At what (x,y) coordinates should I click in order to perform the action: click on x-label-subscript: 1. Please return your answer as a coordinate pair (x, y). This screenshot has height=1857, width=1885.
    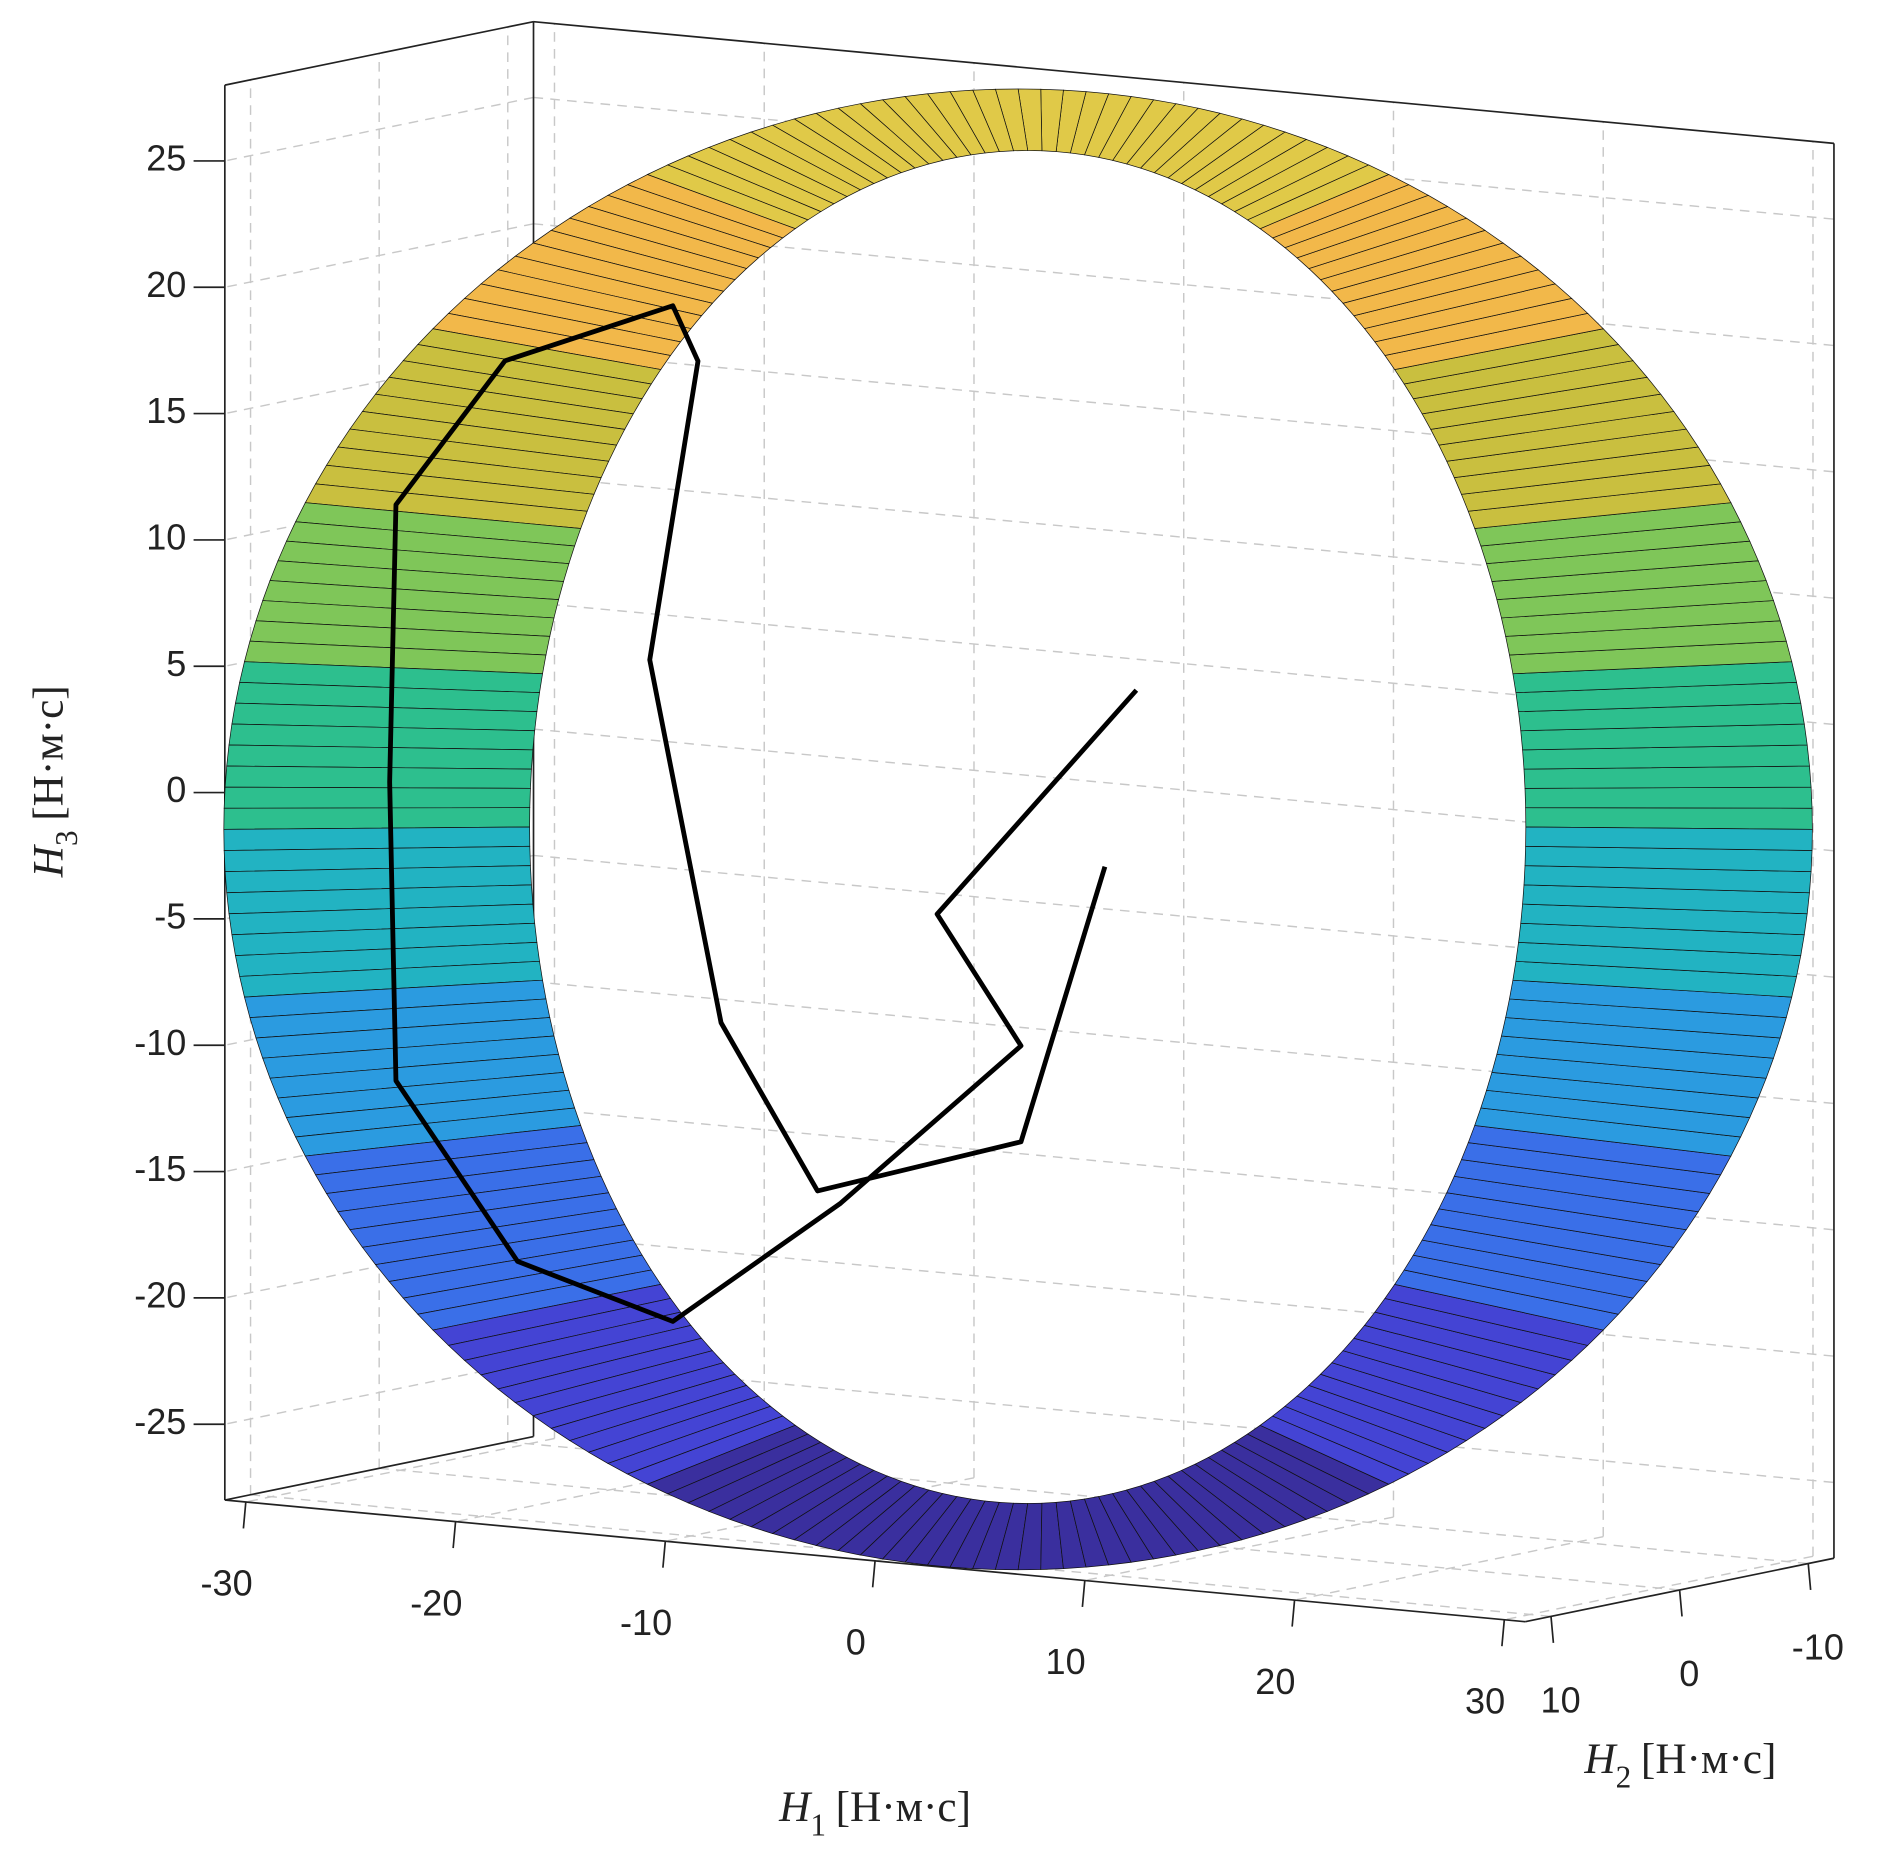
    Looking at the image, I should click on (818, 1824).